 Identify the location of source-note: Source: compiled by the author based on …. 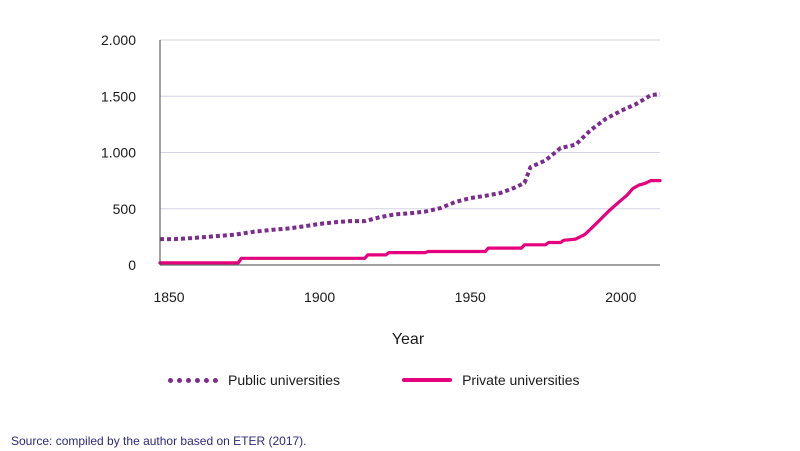
(159, 441).